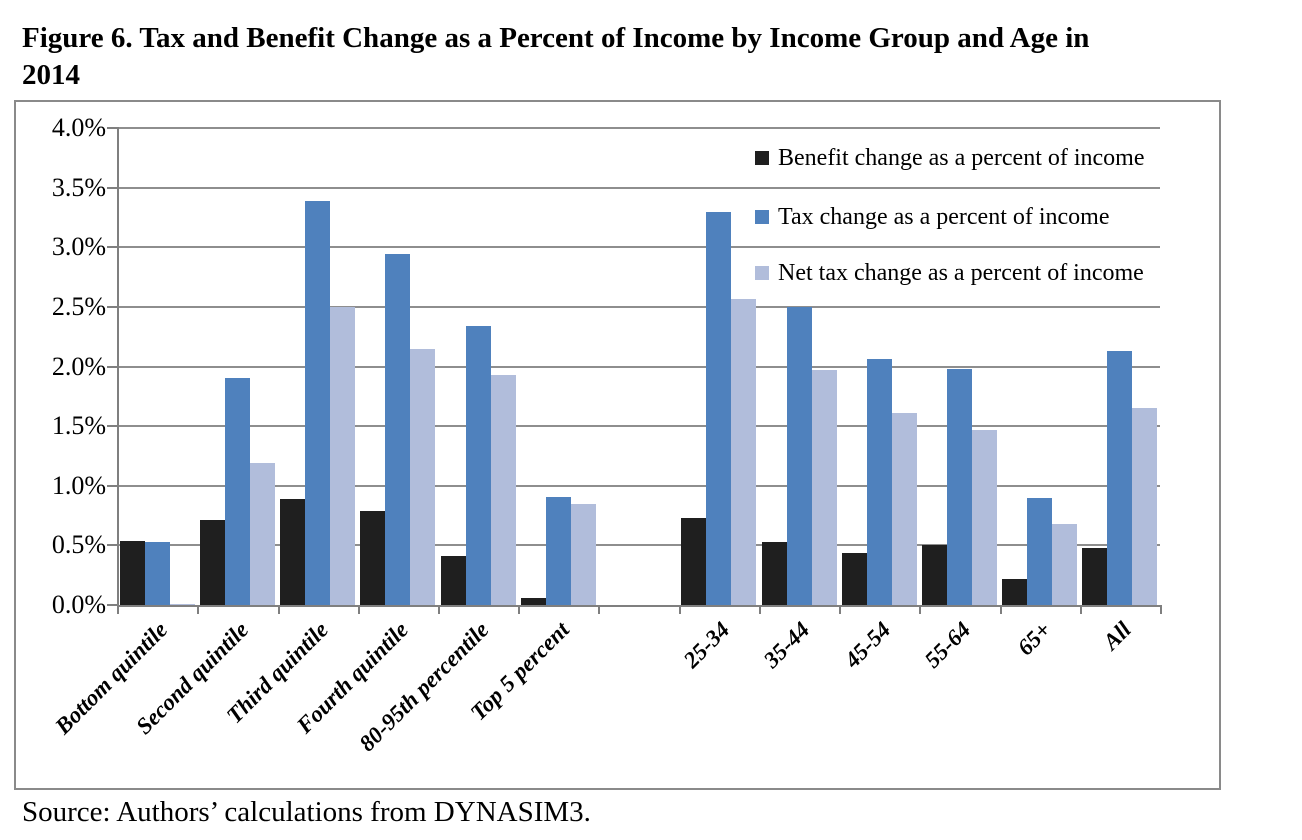 This screenshot has width=1302, height=840. Describe the element at coordinates (262, 534) in the screenshot. I see `bar-net-second-quintile` at that location.